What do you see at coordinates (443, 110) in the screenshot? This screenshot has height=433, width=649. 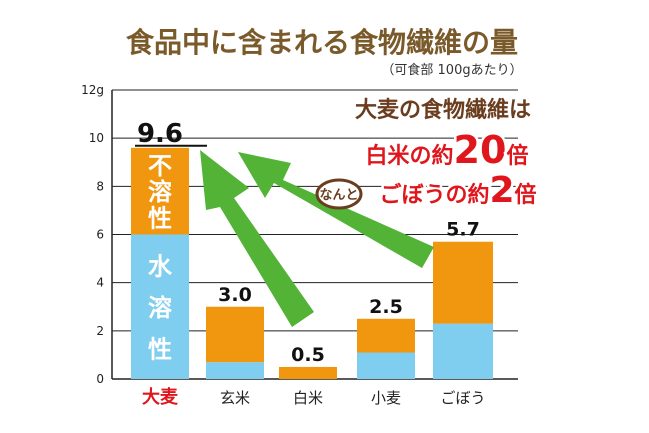 I see `annotation-line1: 大麦の食物繊維は` at bounding box center [443, 110].